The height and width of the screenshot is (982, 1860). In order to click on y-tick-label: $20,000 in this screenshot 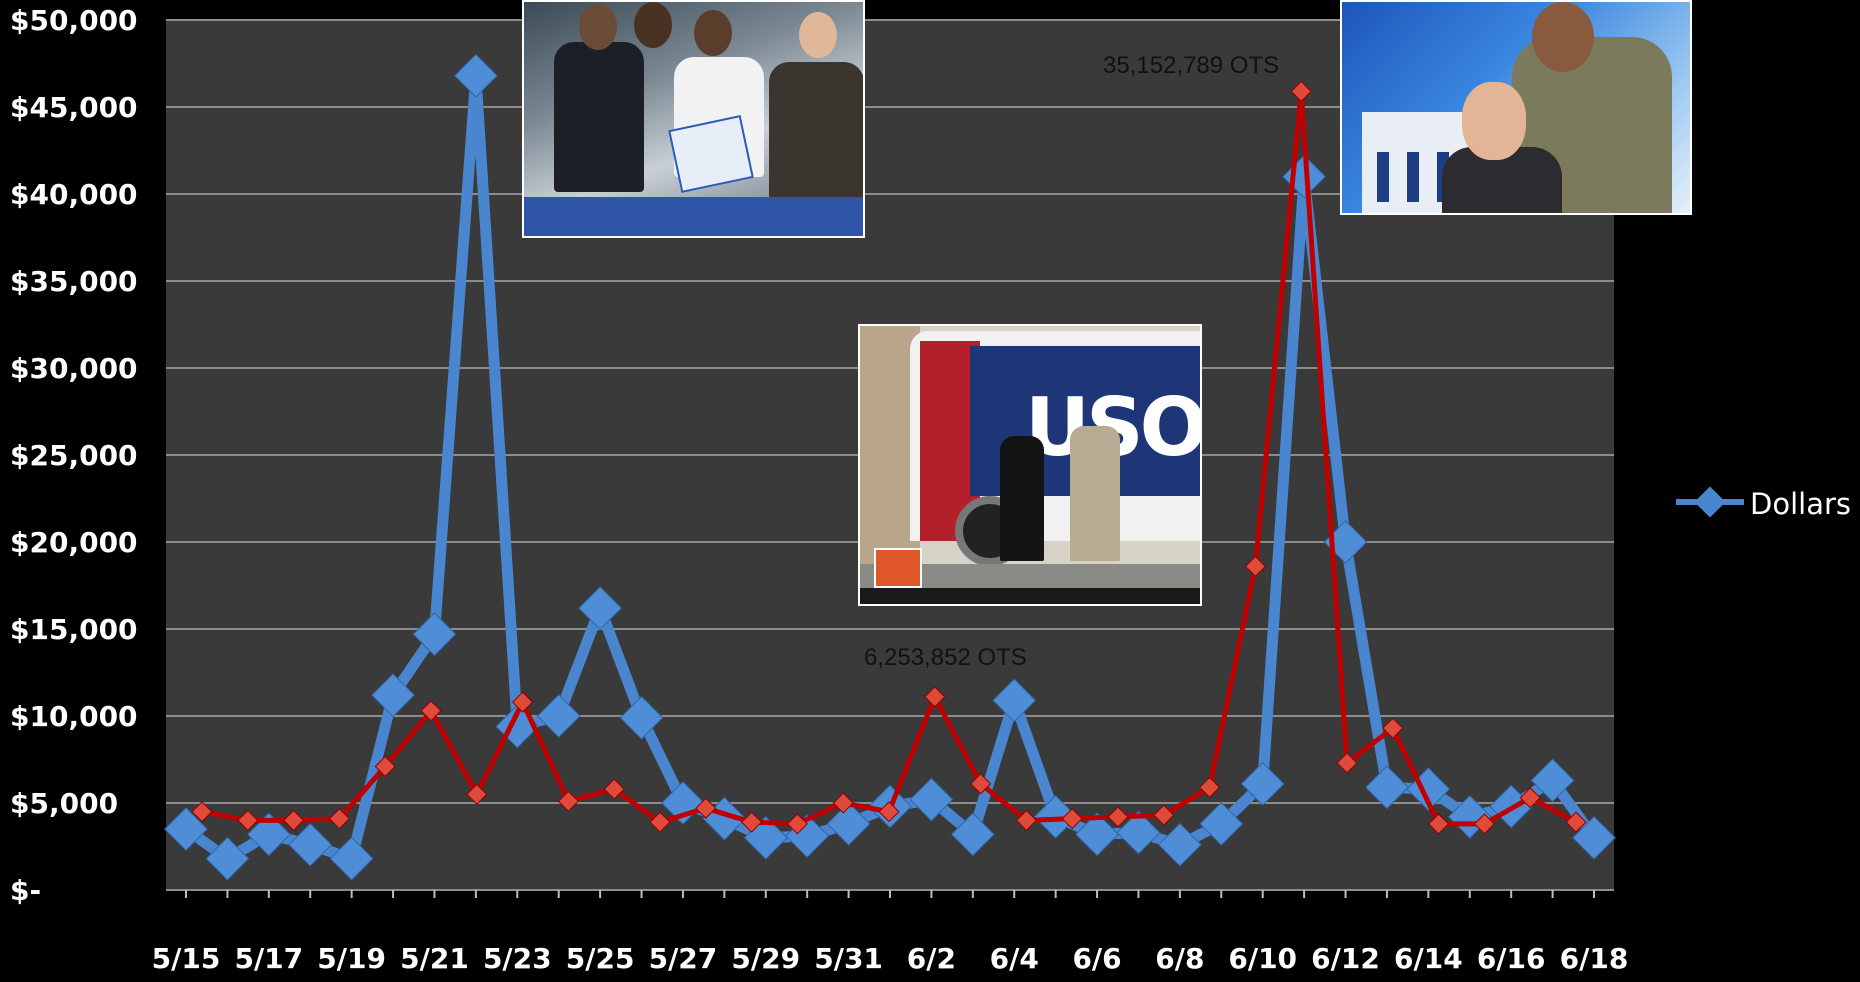, I will do `click(74, 542)`.